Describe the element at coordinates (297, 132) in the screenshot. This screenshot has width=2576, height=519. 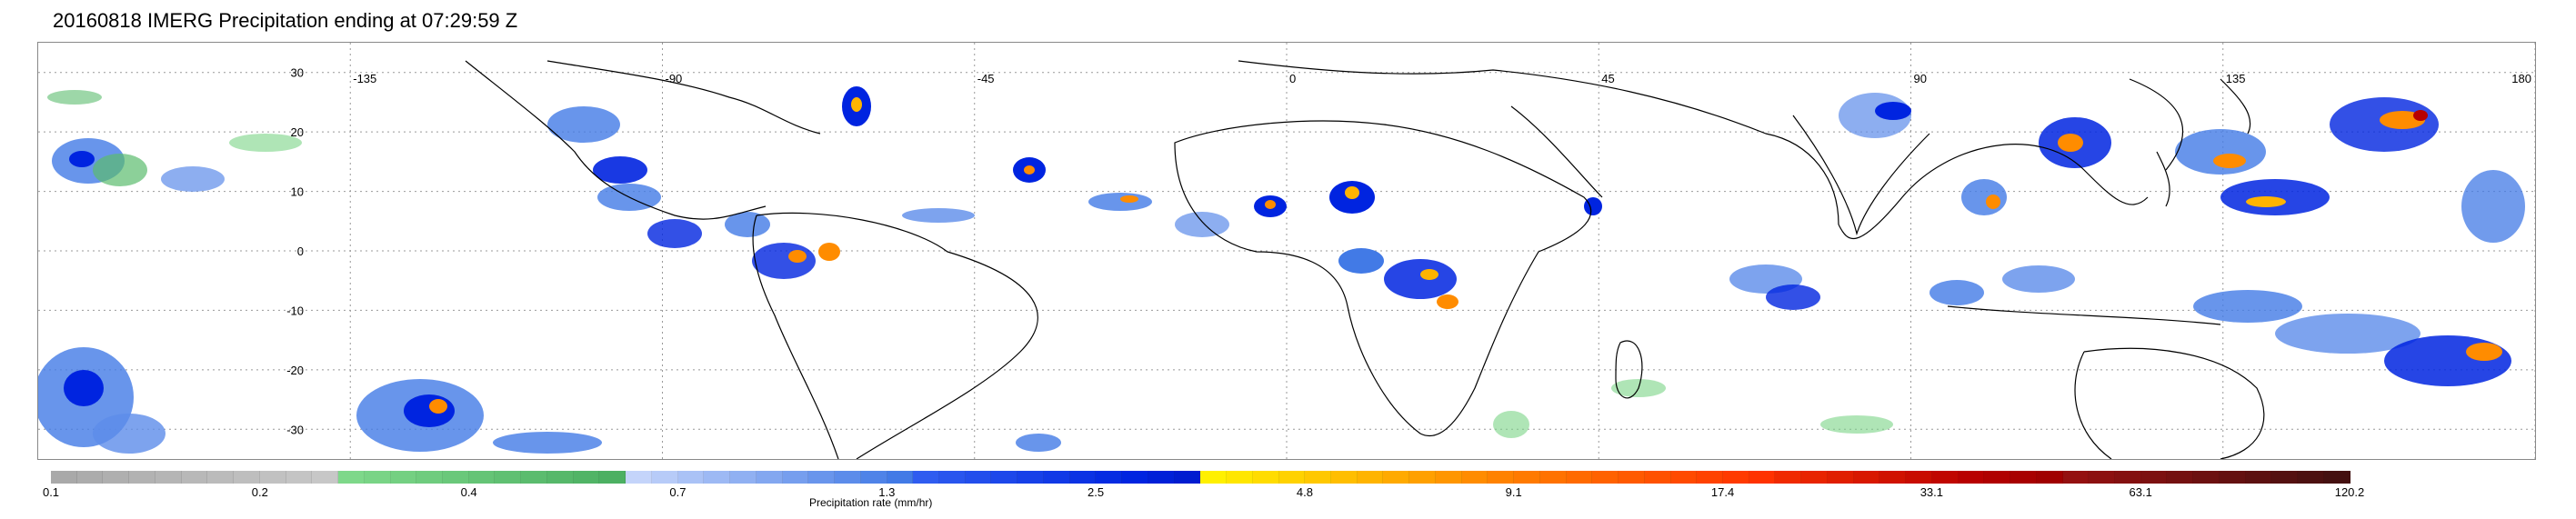
I see `latitude-label: 20` at that location.